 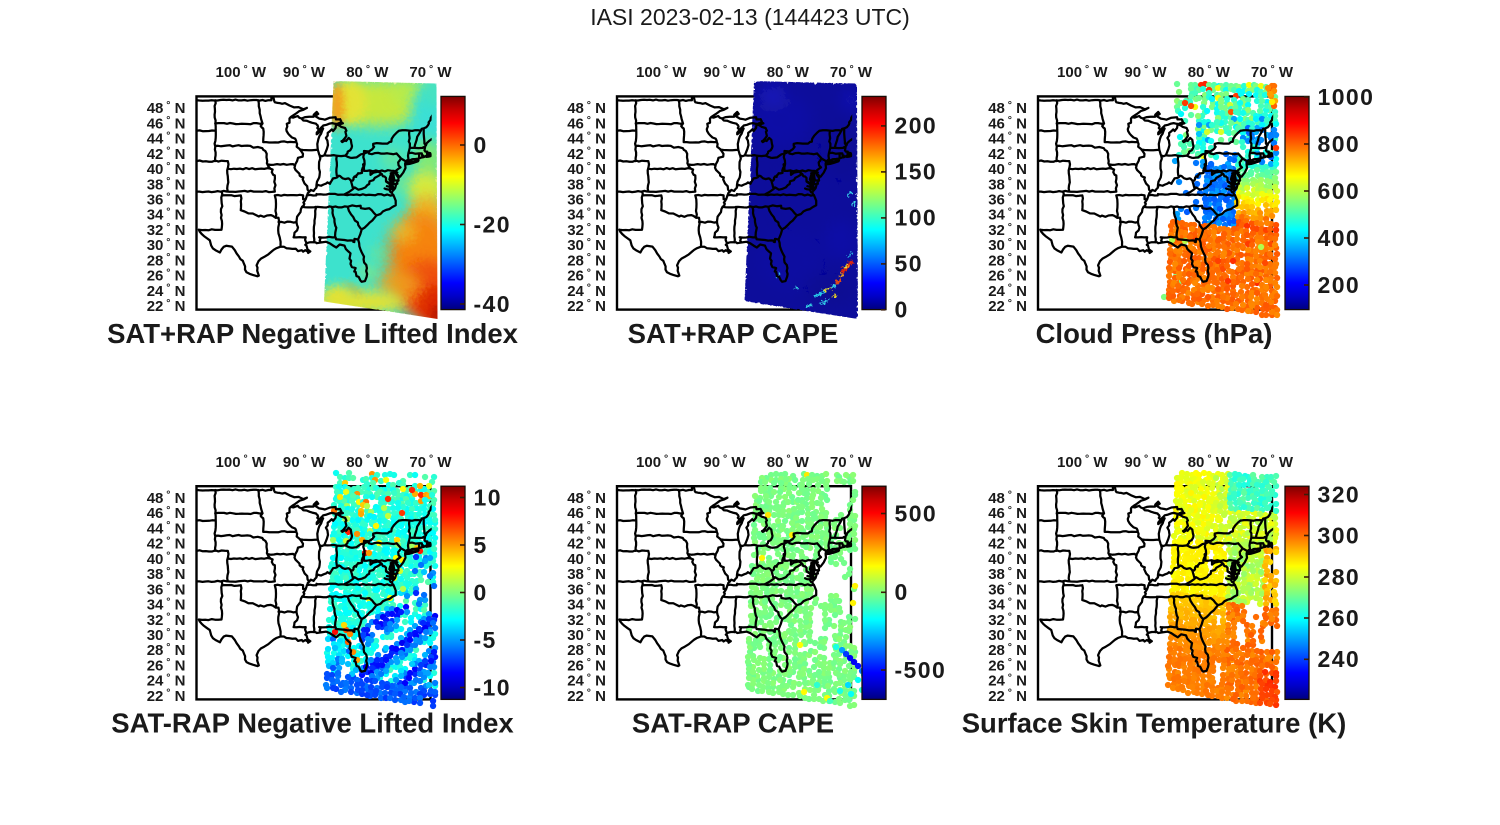 I want to click on svg-text: 1000, so click(x=1346, y=97).